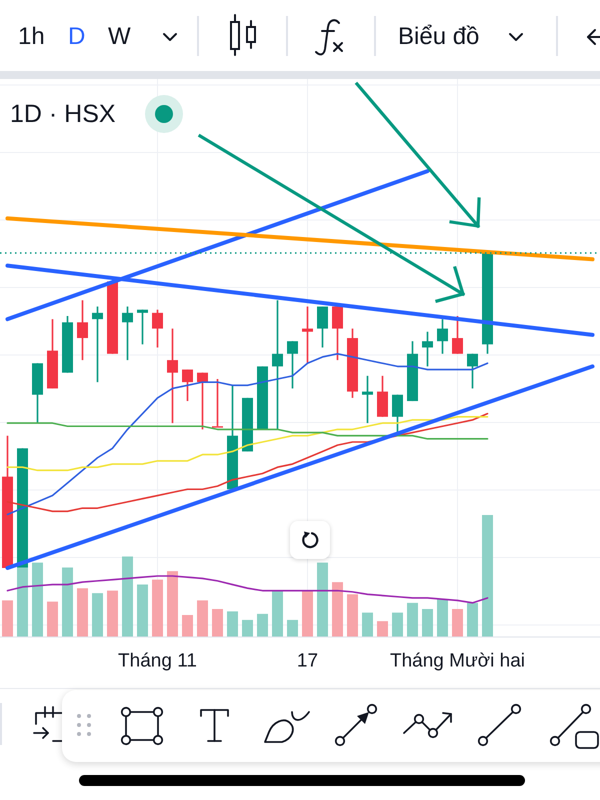  I want to click on text: Biểu đồ, so click(439, 37).